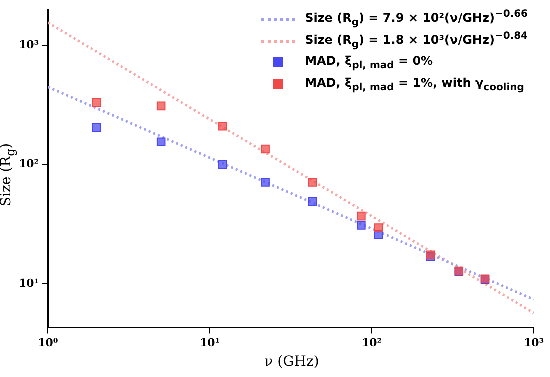 The width and height of the screenshot is (550, 377). I want to click on x-tick-label: 10², so click(372, 343).